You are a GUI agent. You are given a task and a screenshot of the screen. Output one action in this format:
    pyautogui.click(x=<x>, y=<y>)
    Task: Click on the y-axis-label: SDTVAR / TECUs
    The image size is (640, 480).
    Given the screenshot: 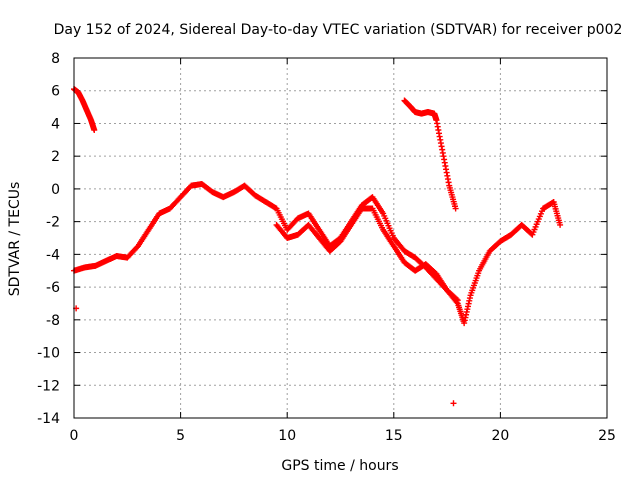 What is the action you would take?
    pyautogui.click(x=15, y=239)
    